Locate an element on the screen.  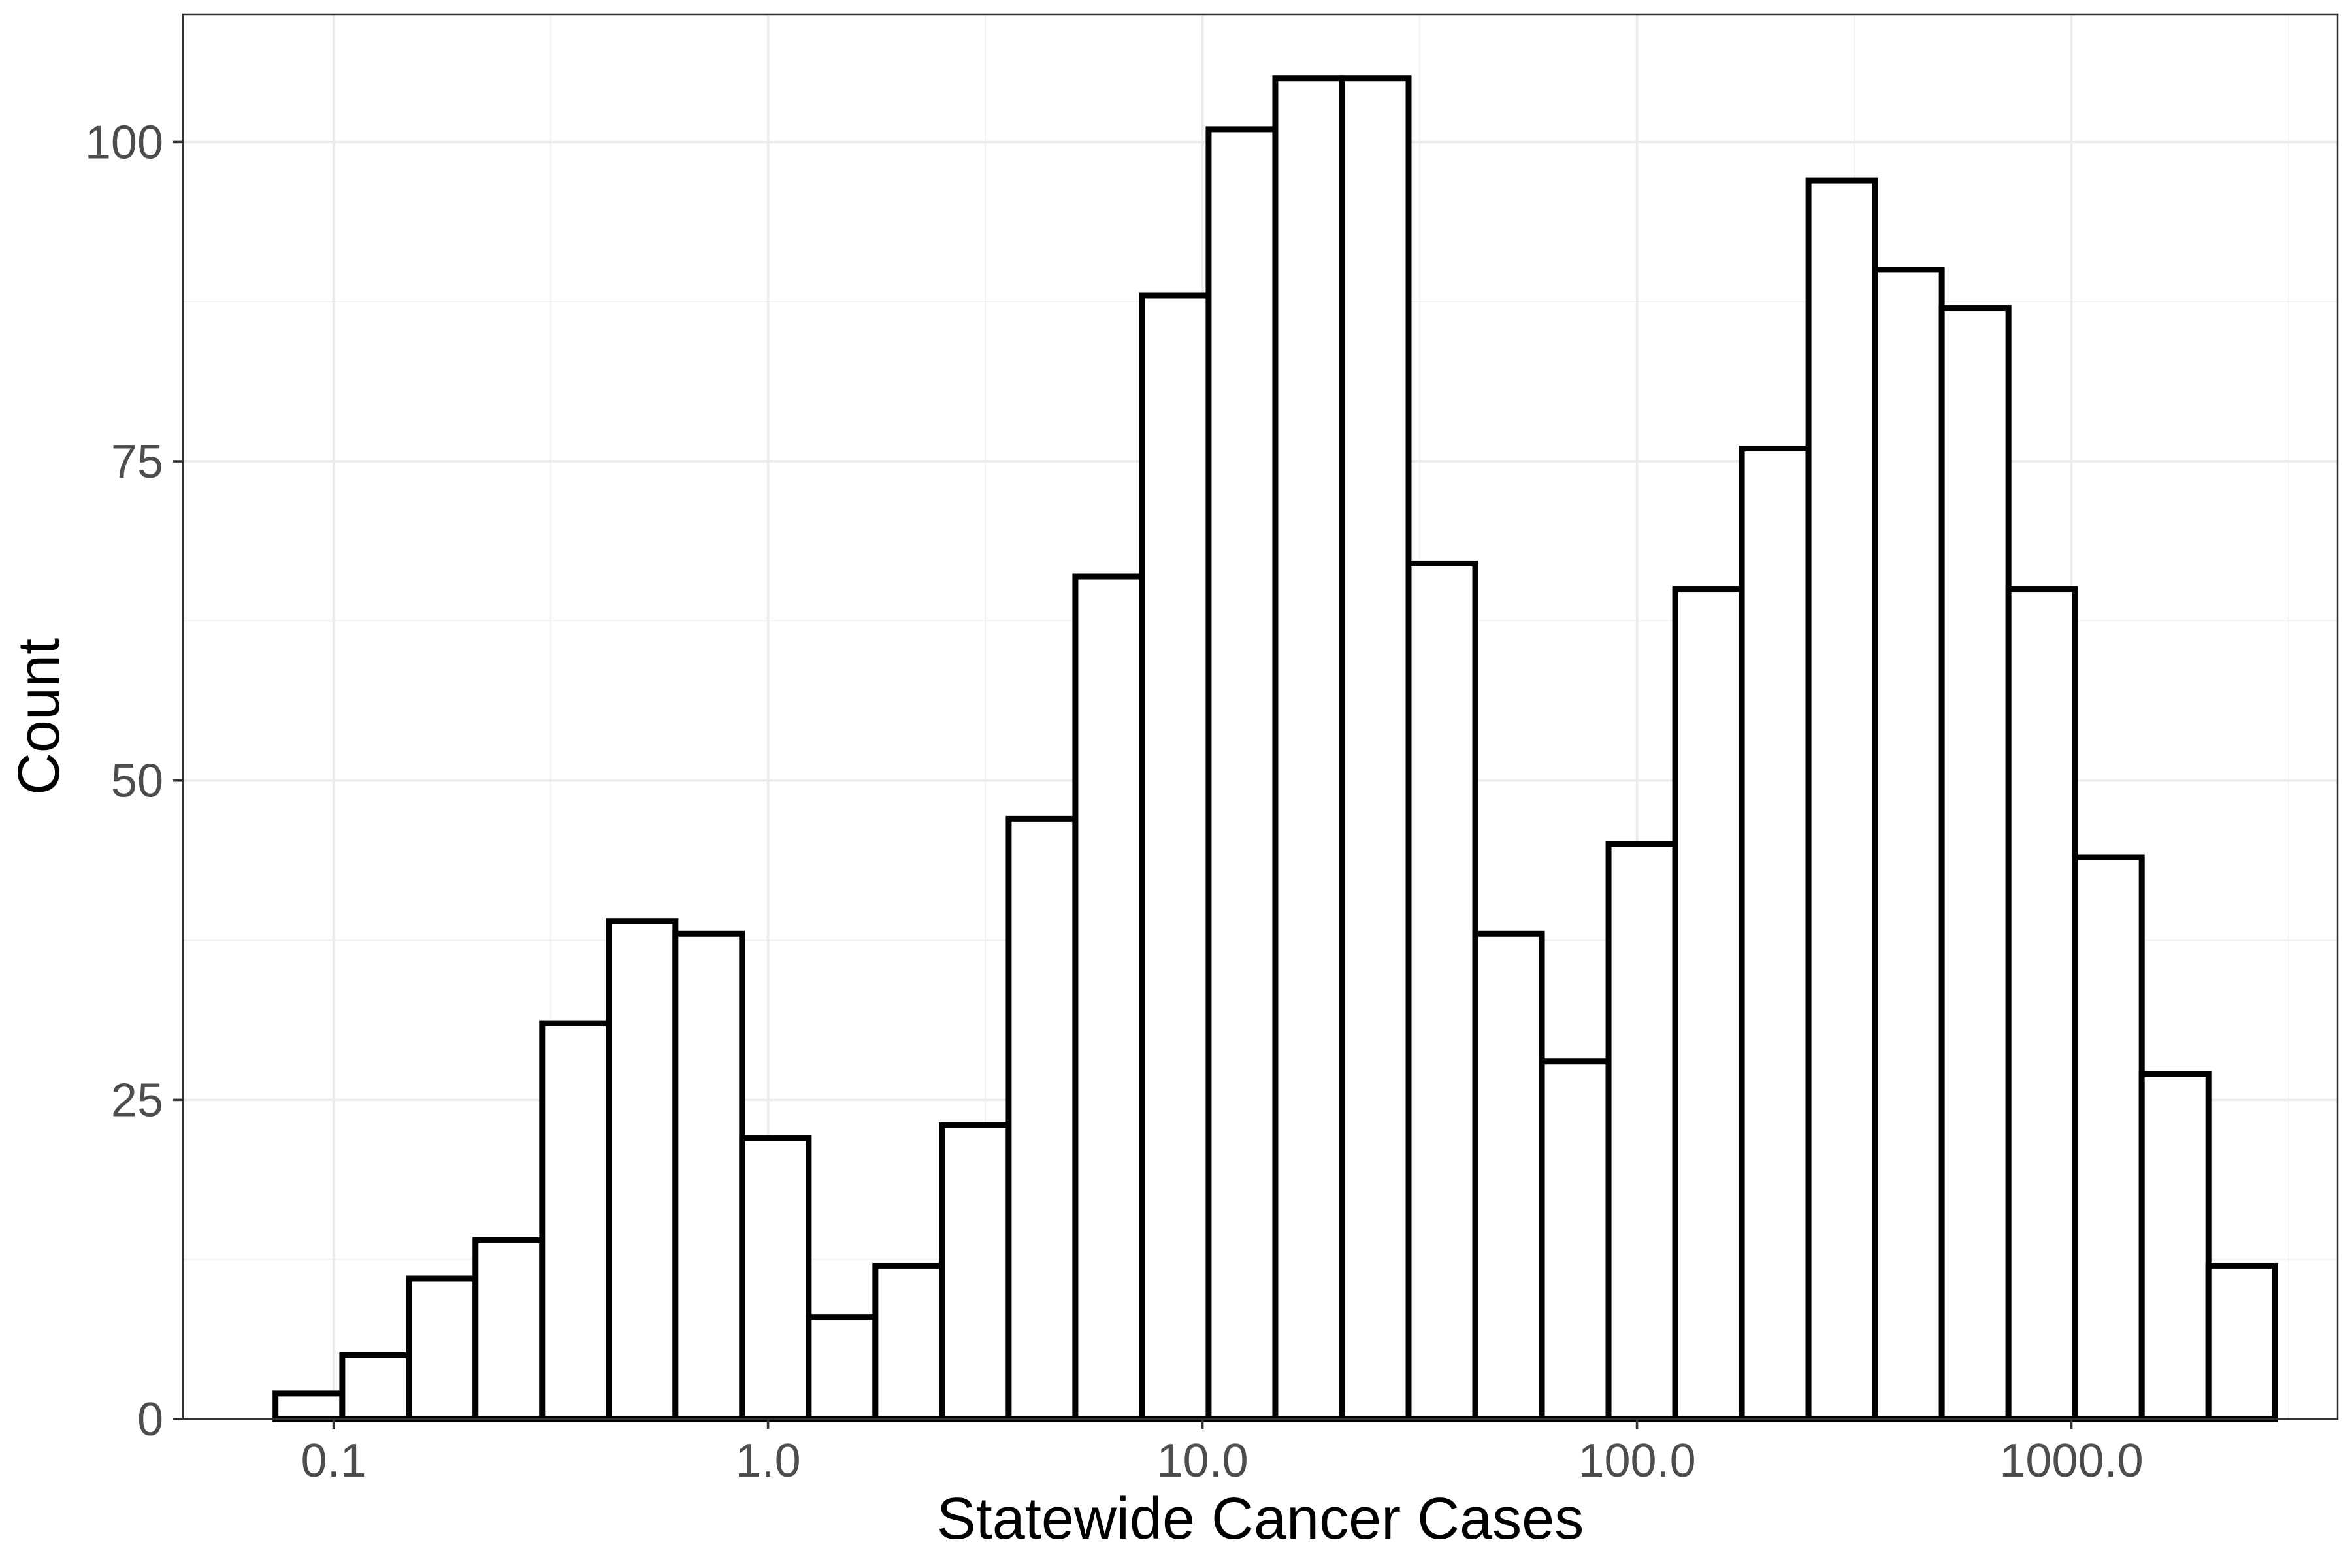
y-tick-label: 50 is located at coordinates (137, 781).